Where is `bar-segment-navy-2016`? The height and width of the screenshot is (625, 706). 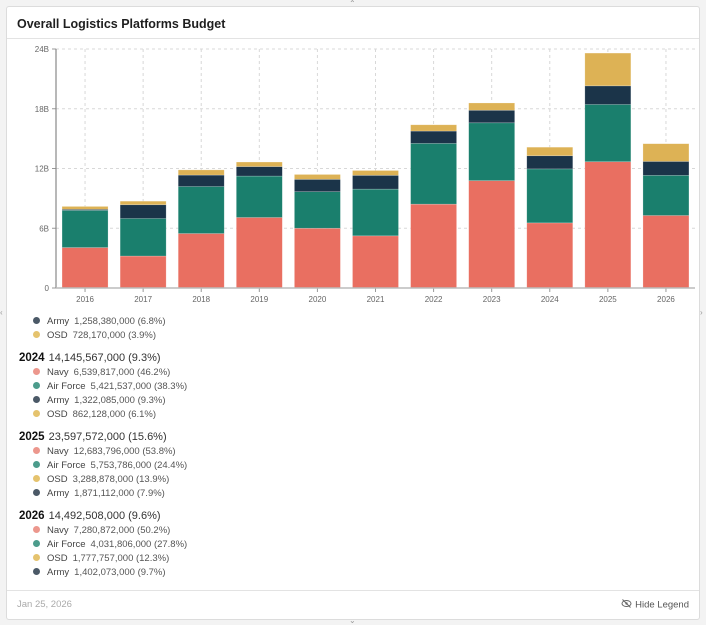 bar-segment-navy-2016 is located at coordinates (85, 268).